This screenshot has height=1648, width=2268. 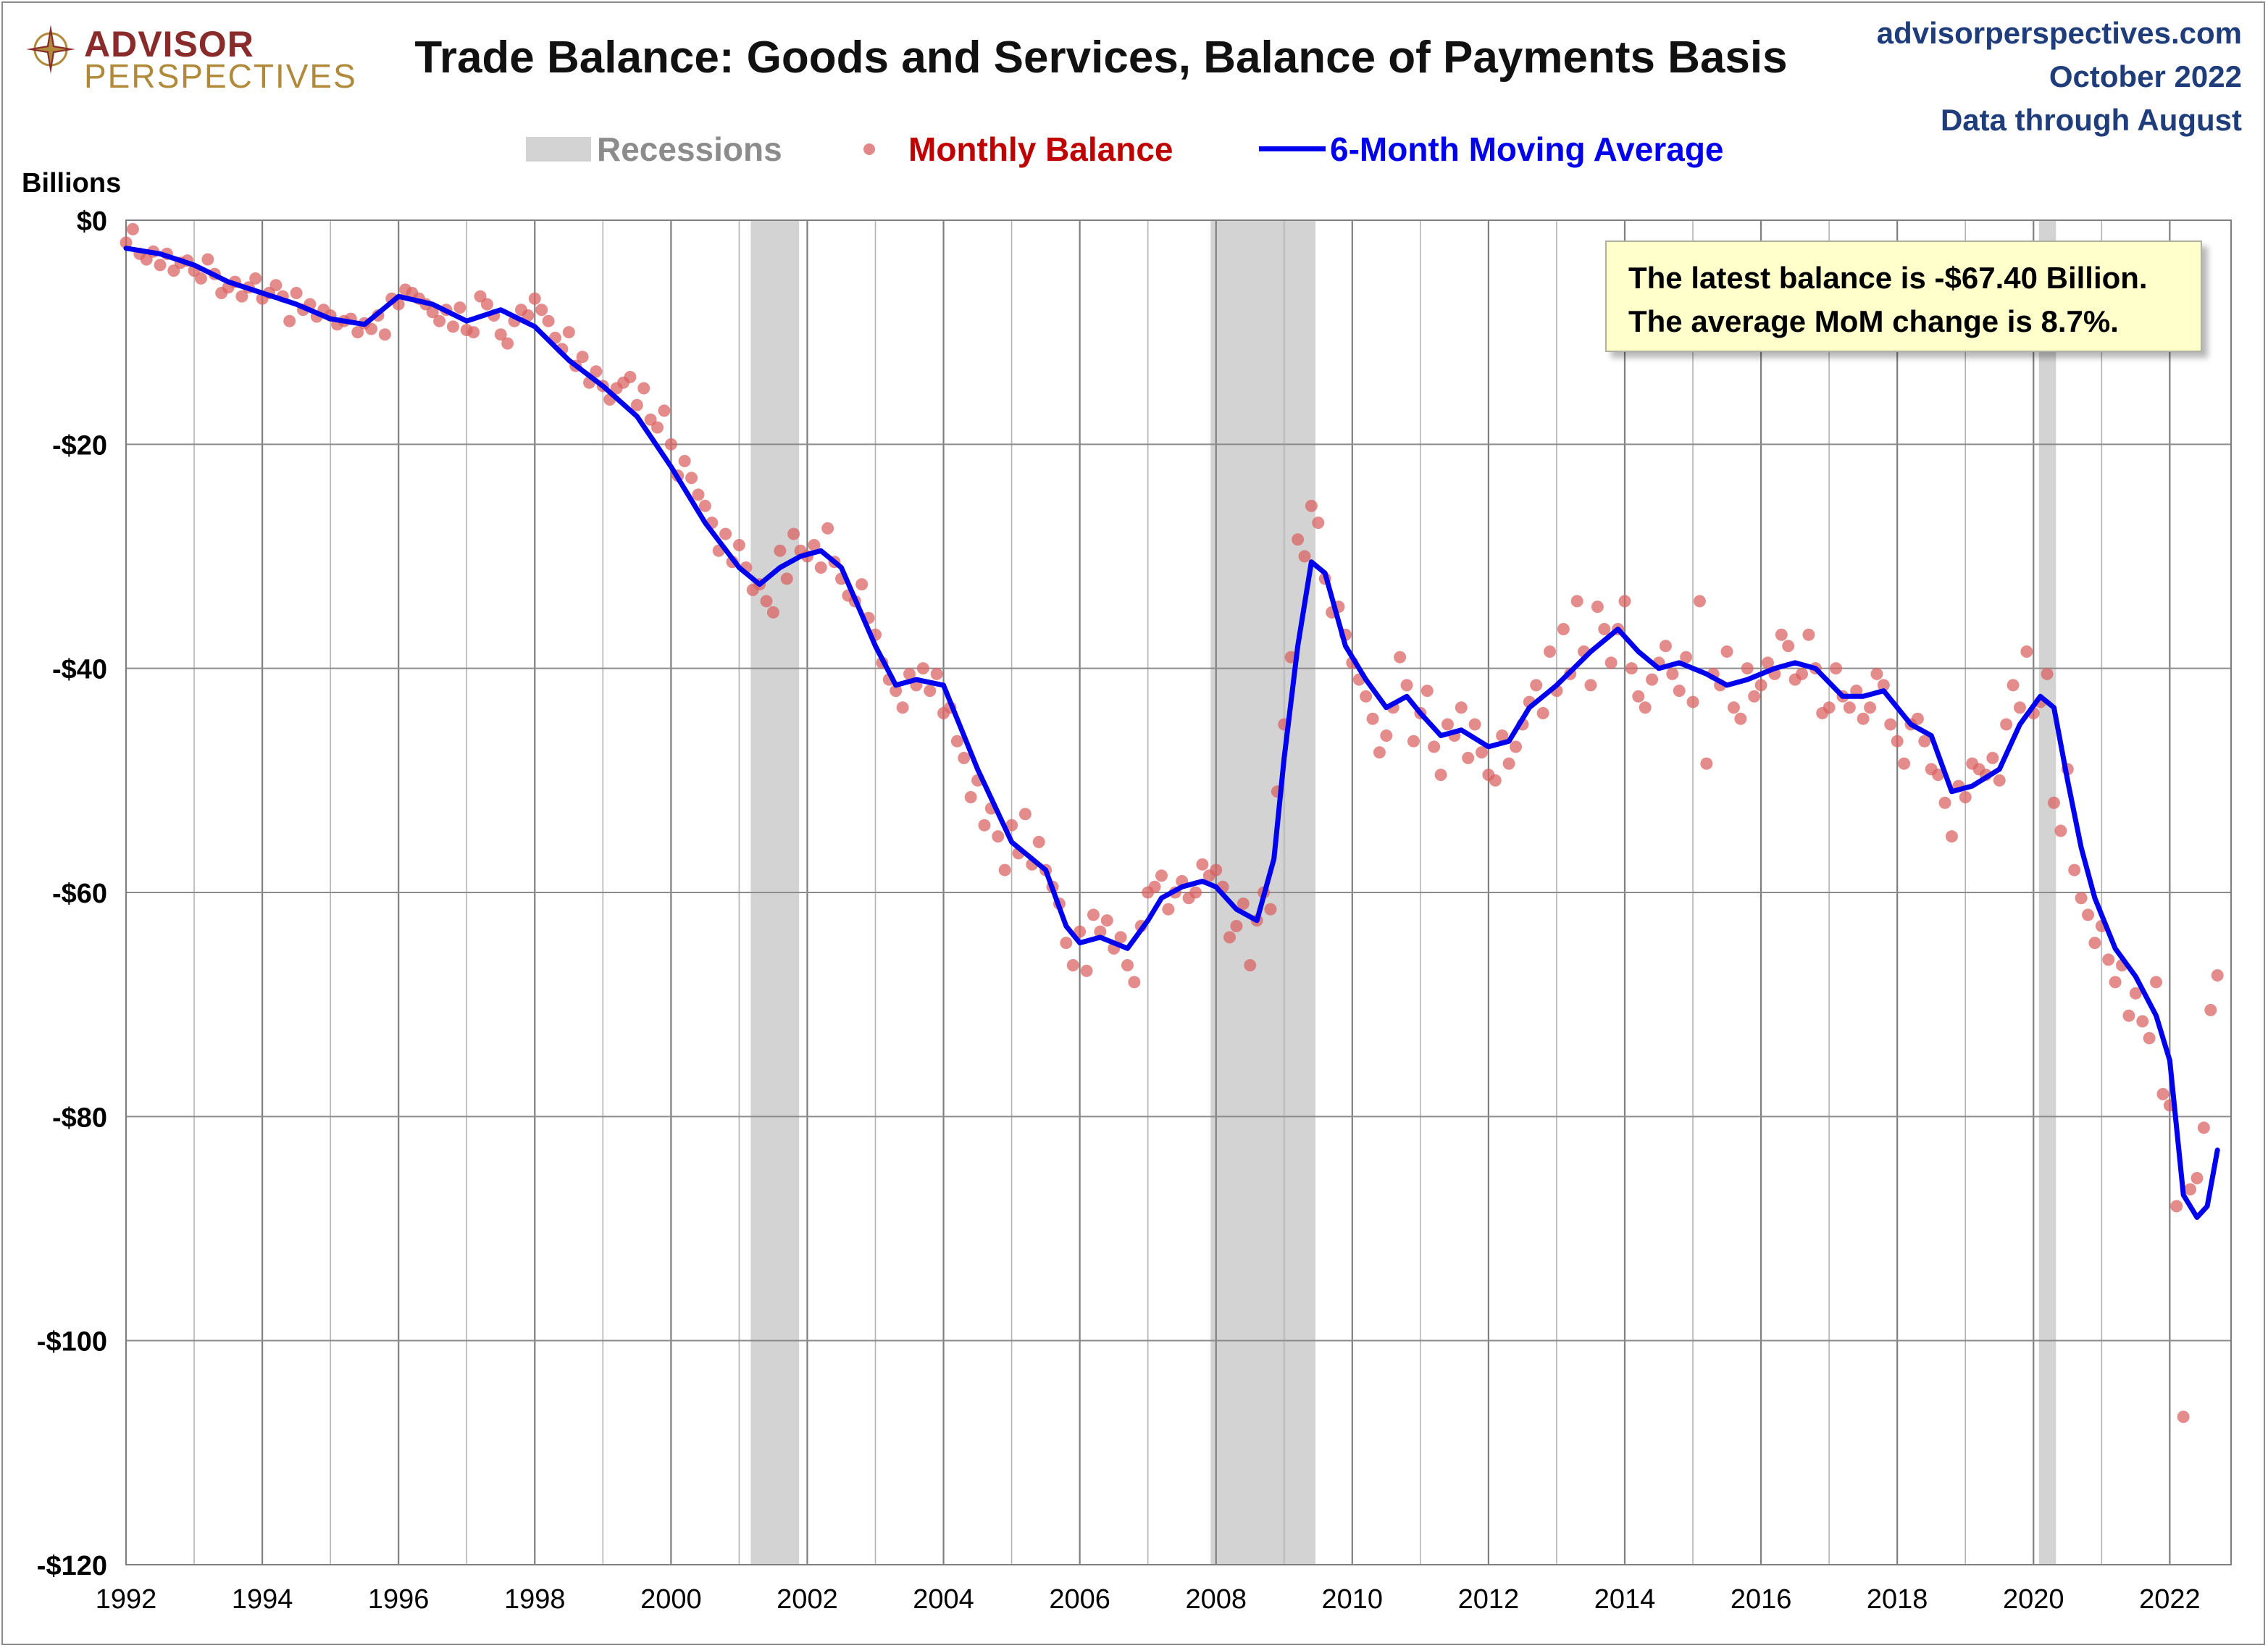 I want to click on source-url: advisorperspectives.com, so click(x=2059, y=33).